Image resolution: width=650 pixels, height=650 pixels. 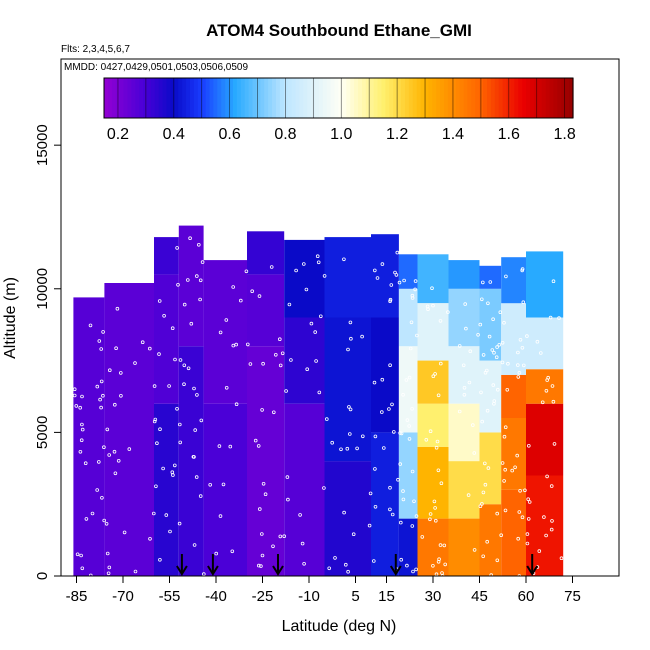 I want to click on colorbar-tick-label: 1.4, so click(x=453, y=134).